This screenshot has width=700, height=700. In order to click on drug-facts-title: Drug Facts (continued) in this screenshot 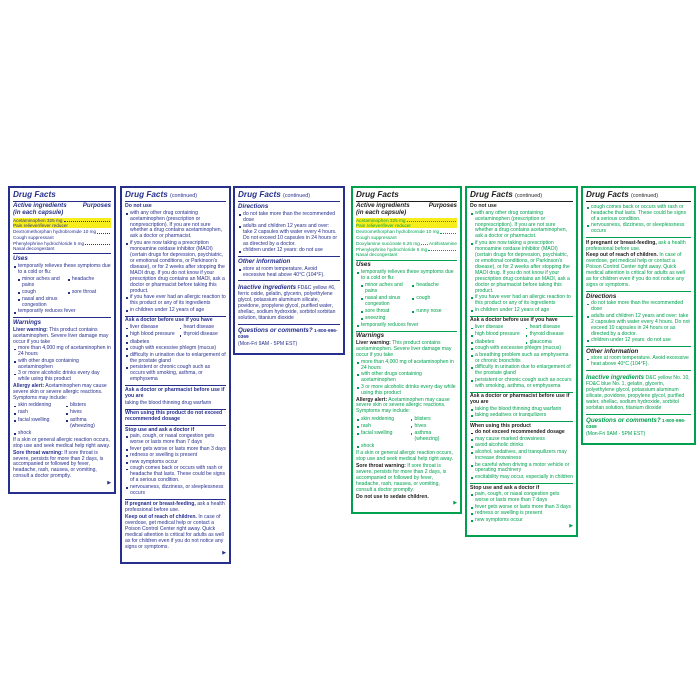, I will do `click(289, 196)`.